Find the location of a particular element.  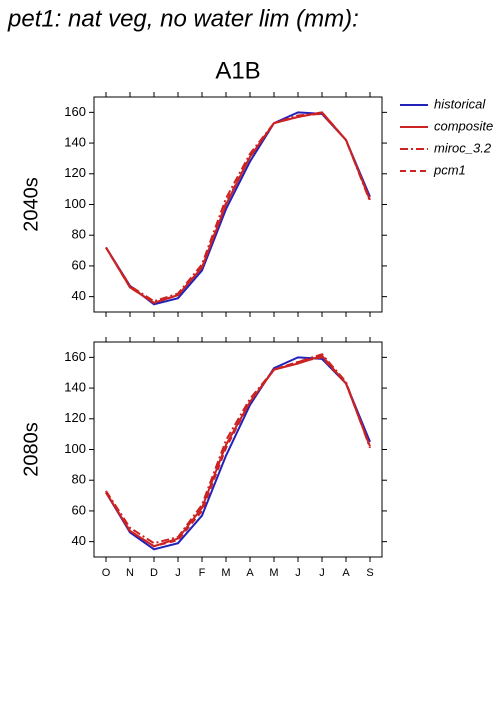

legend-label: pcm1 is located at coordinates (449, 169).